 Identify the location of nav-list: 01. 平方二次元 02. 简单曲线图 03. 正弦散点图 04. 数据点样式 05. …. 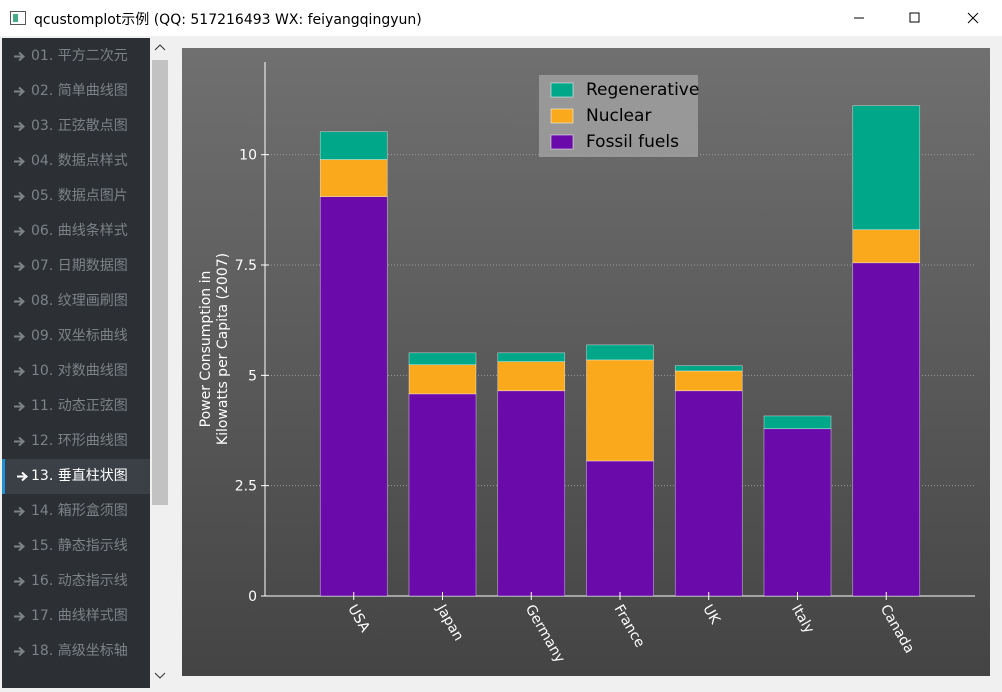
(76, 363).